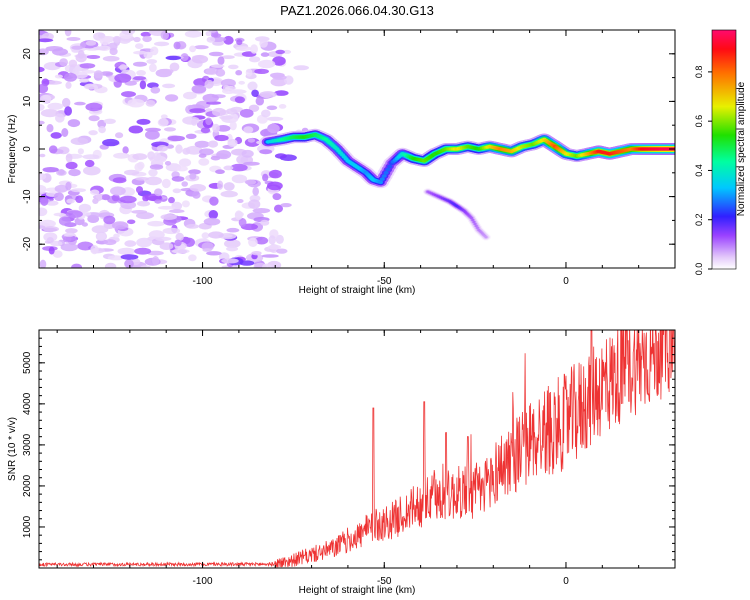 The height and width of the screenshot is (600, 750). I want to click on x-tick-label: -100, so click(203, 281).